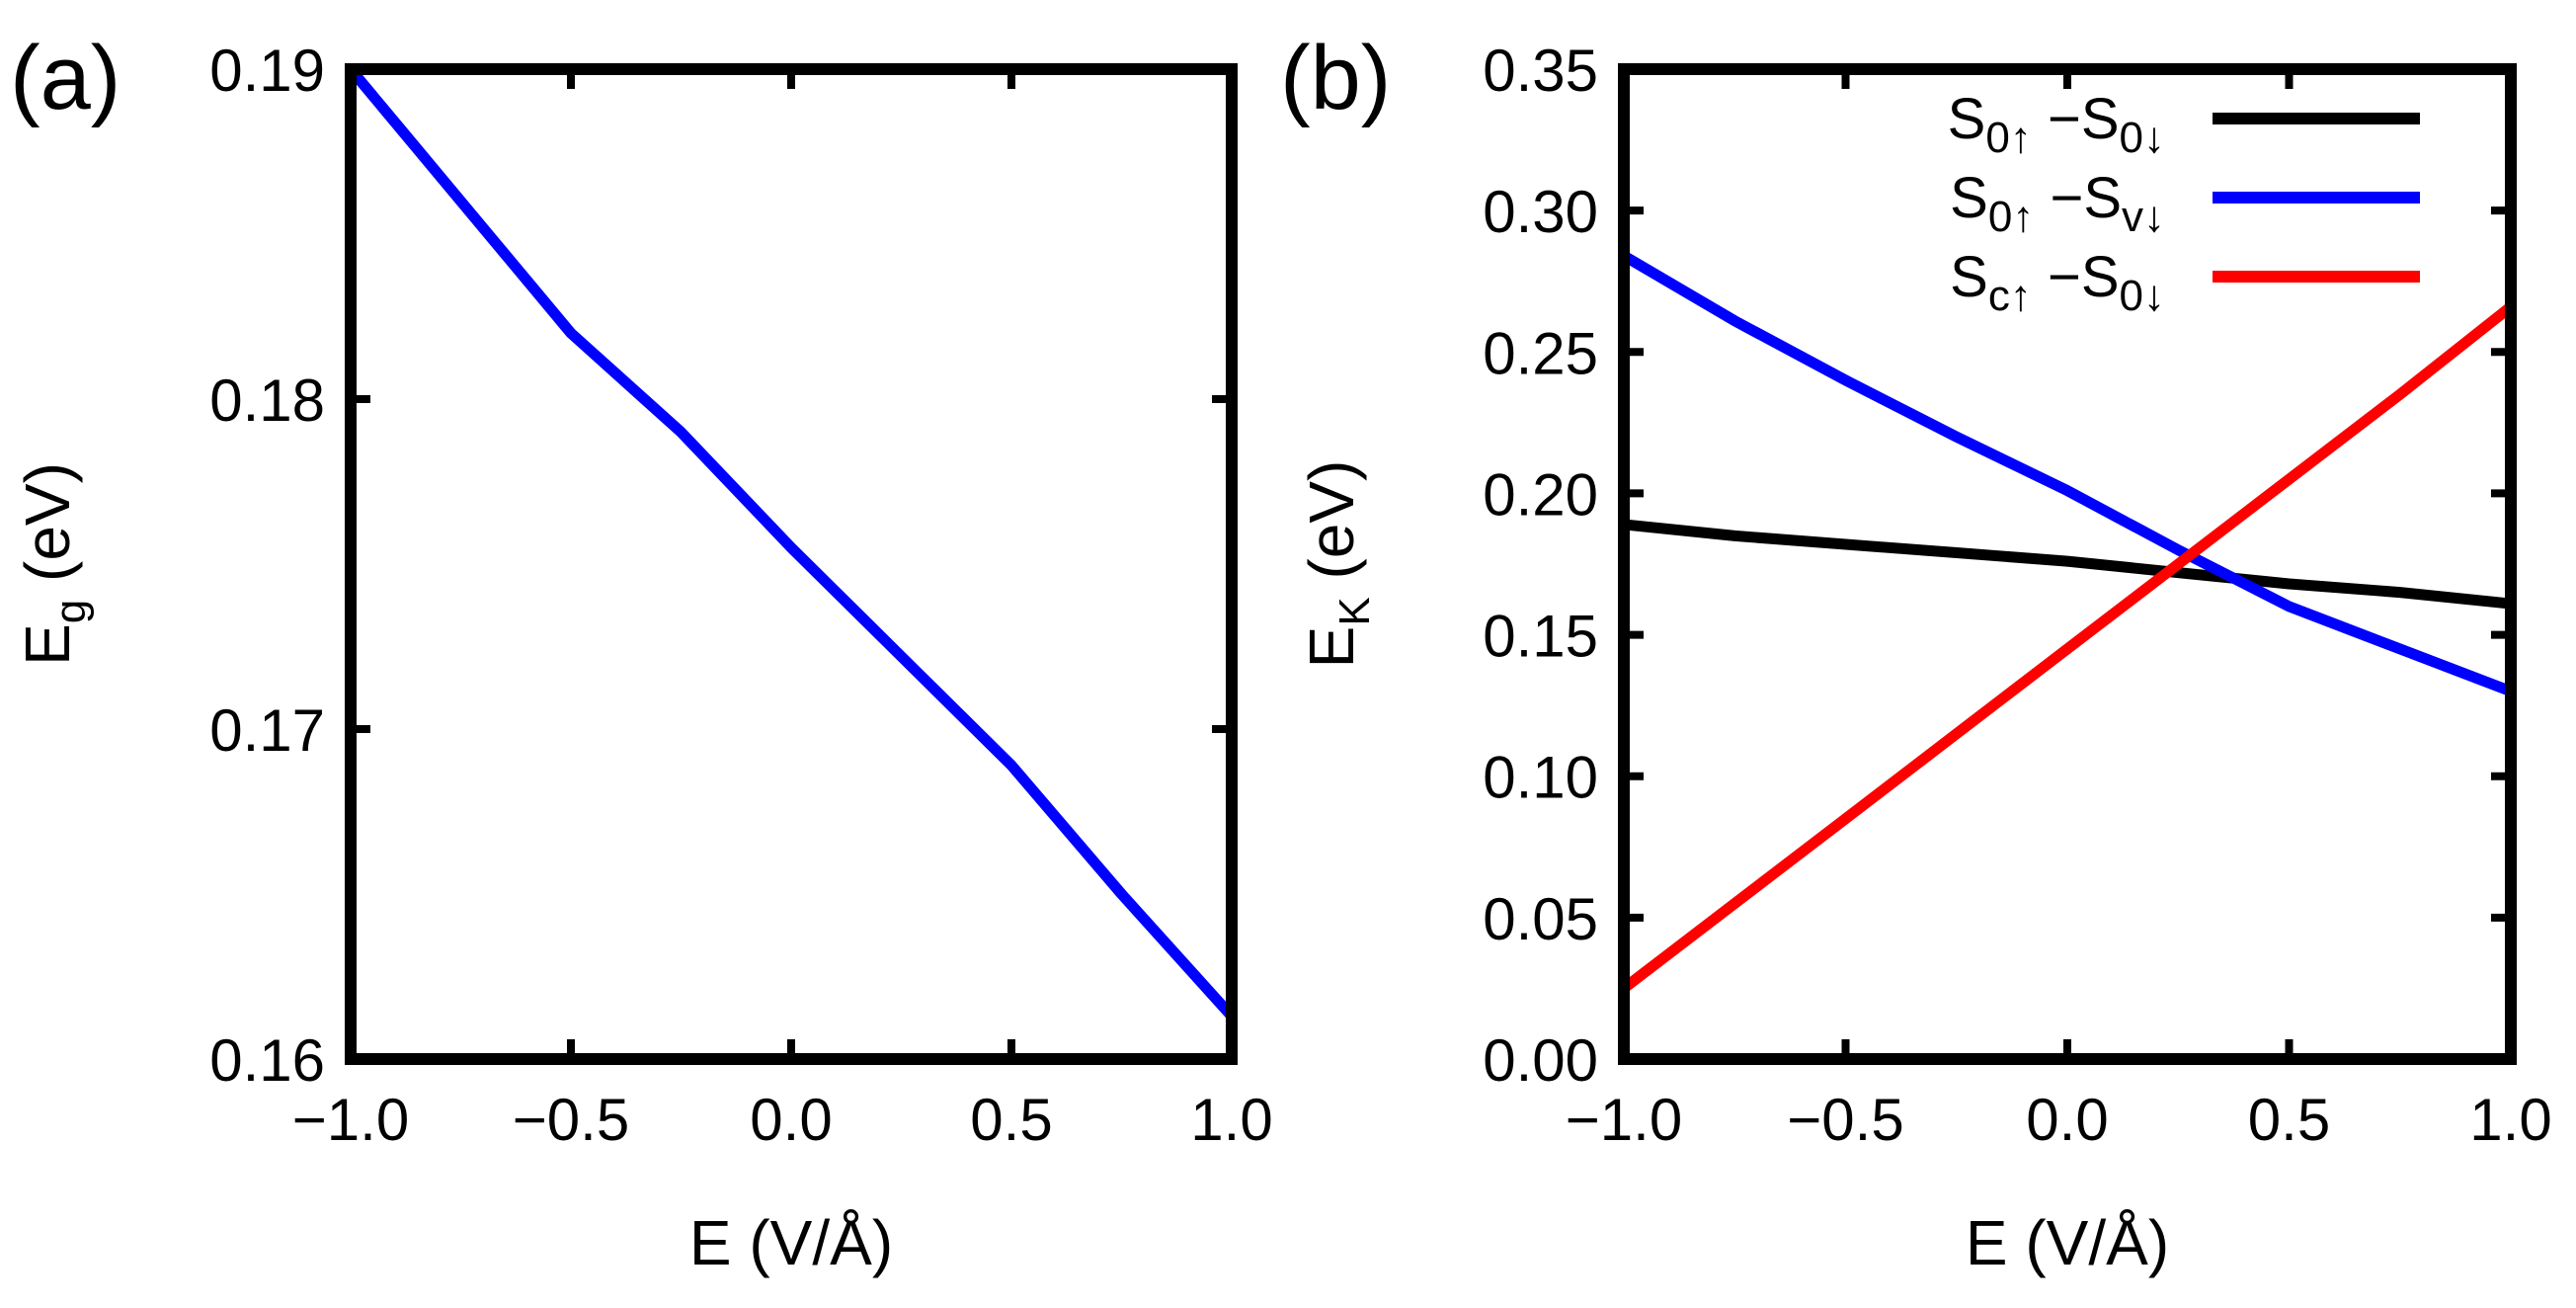 This screenshot has width=2576, height=1308. I want to click on panel-a-xtick-label: 0.5, so click(1011, 1120).